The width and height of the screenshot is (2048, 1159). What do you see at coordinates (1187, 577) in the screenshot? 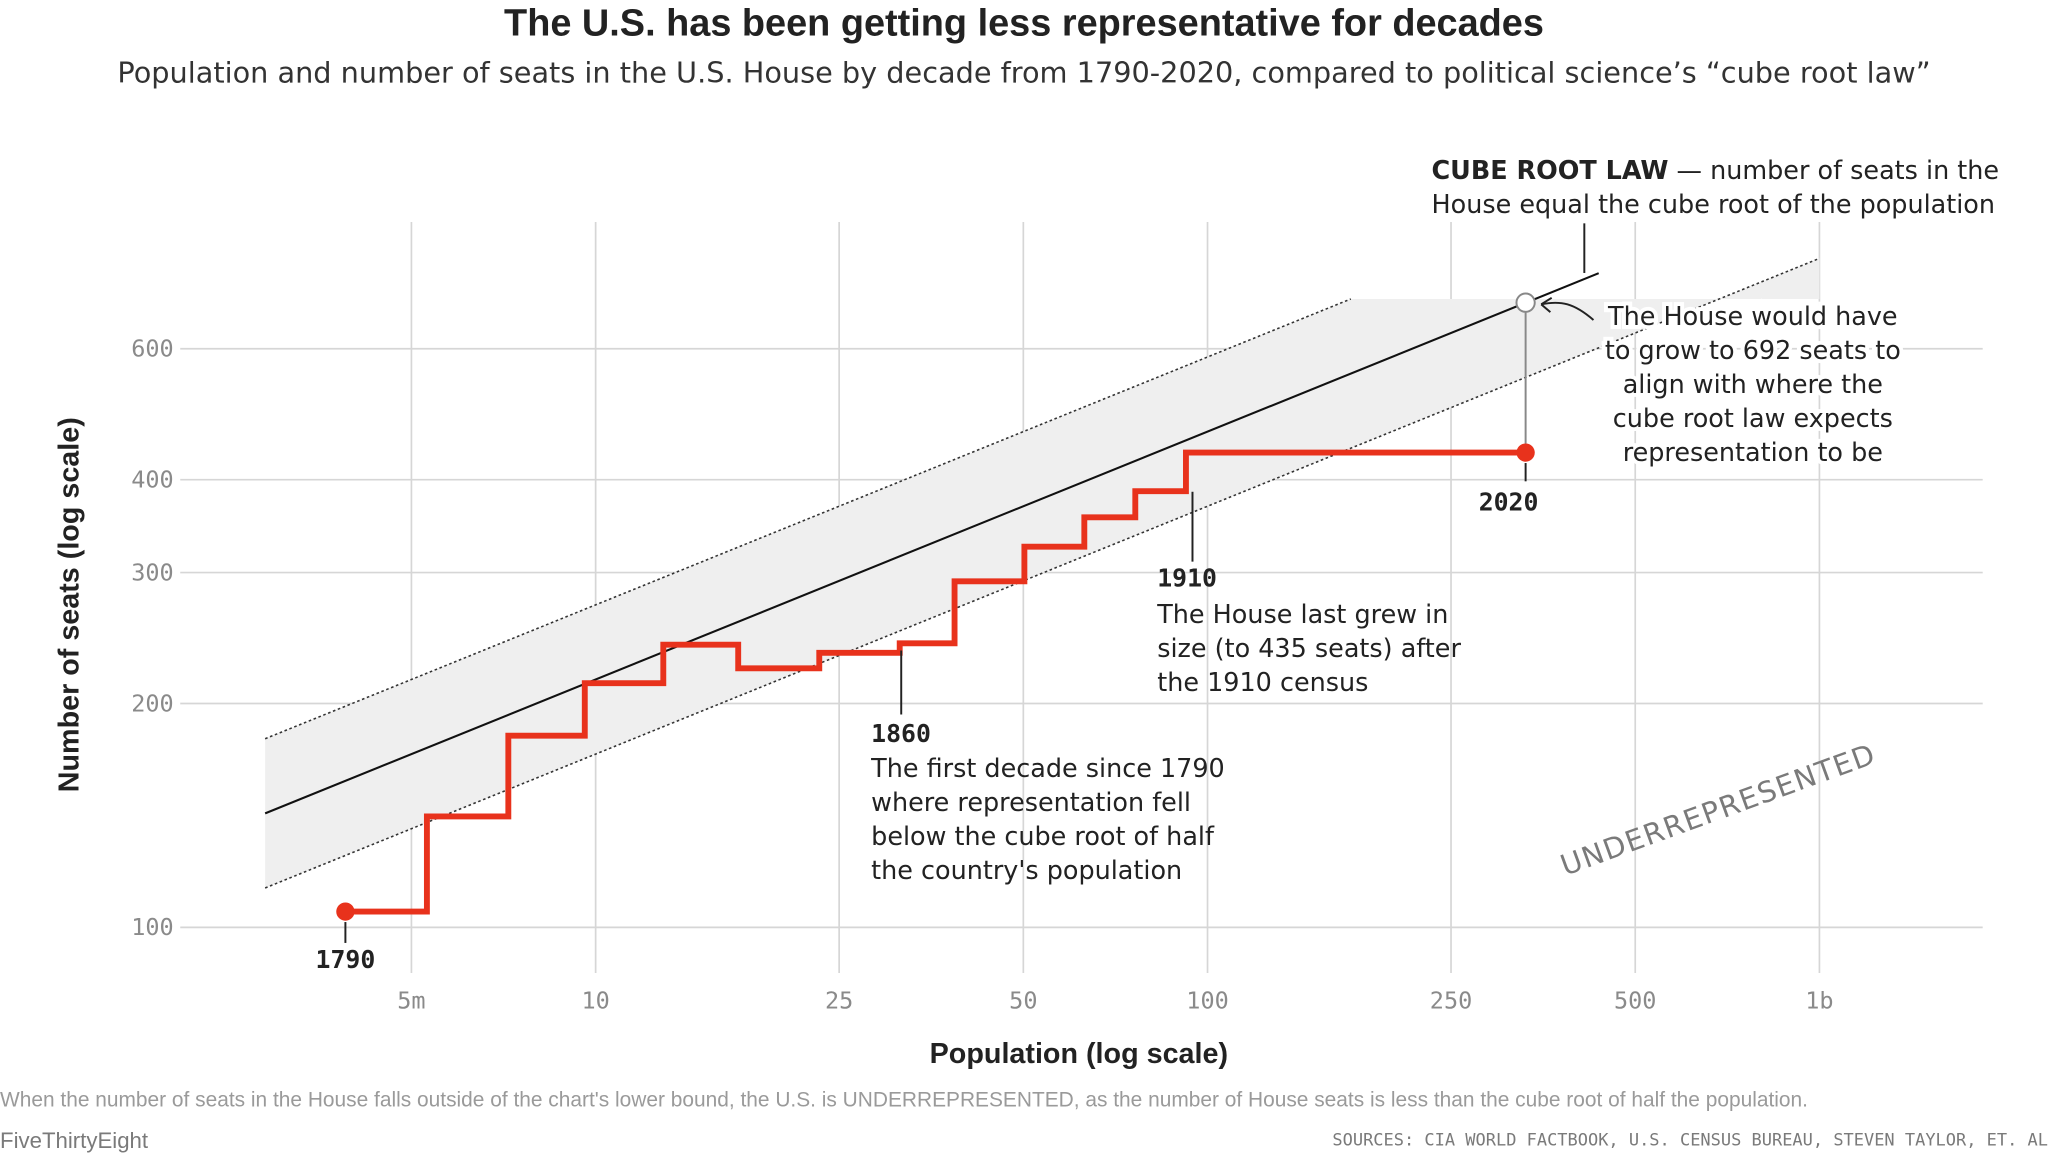
I see `label-1910-year: 1910` at bounding box center [1187, 577].